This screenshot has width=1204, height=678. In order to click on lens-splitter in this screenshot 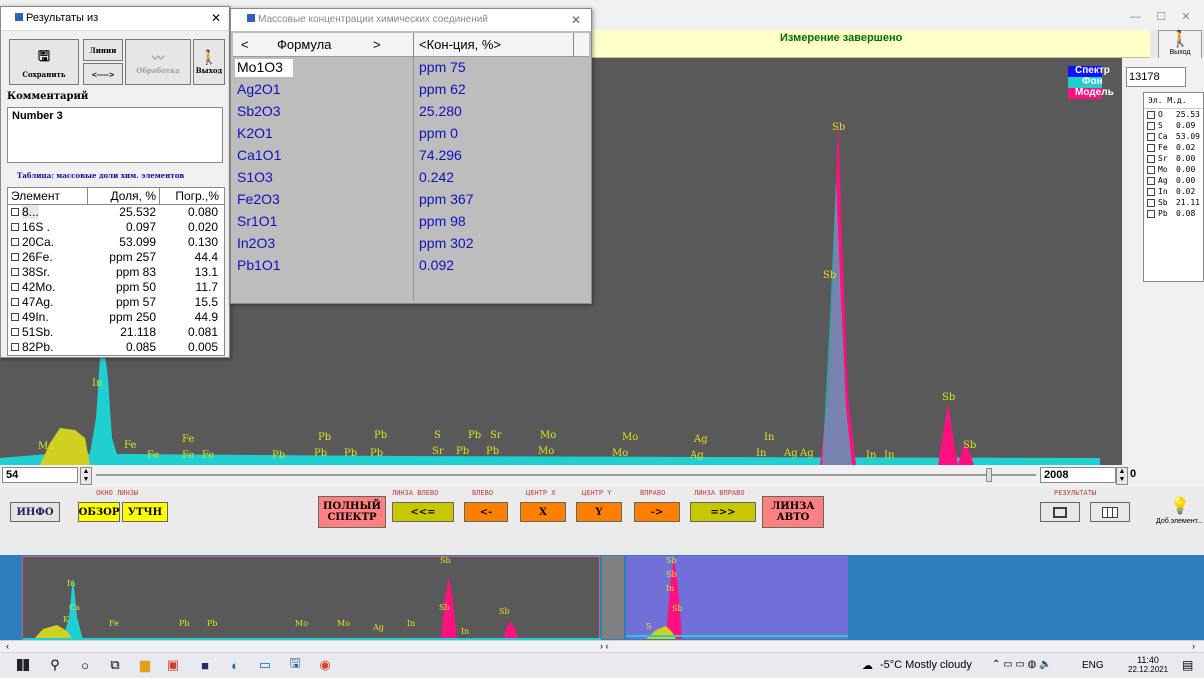, I will do `click(613, 597)`.